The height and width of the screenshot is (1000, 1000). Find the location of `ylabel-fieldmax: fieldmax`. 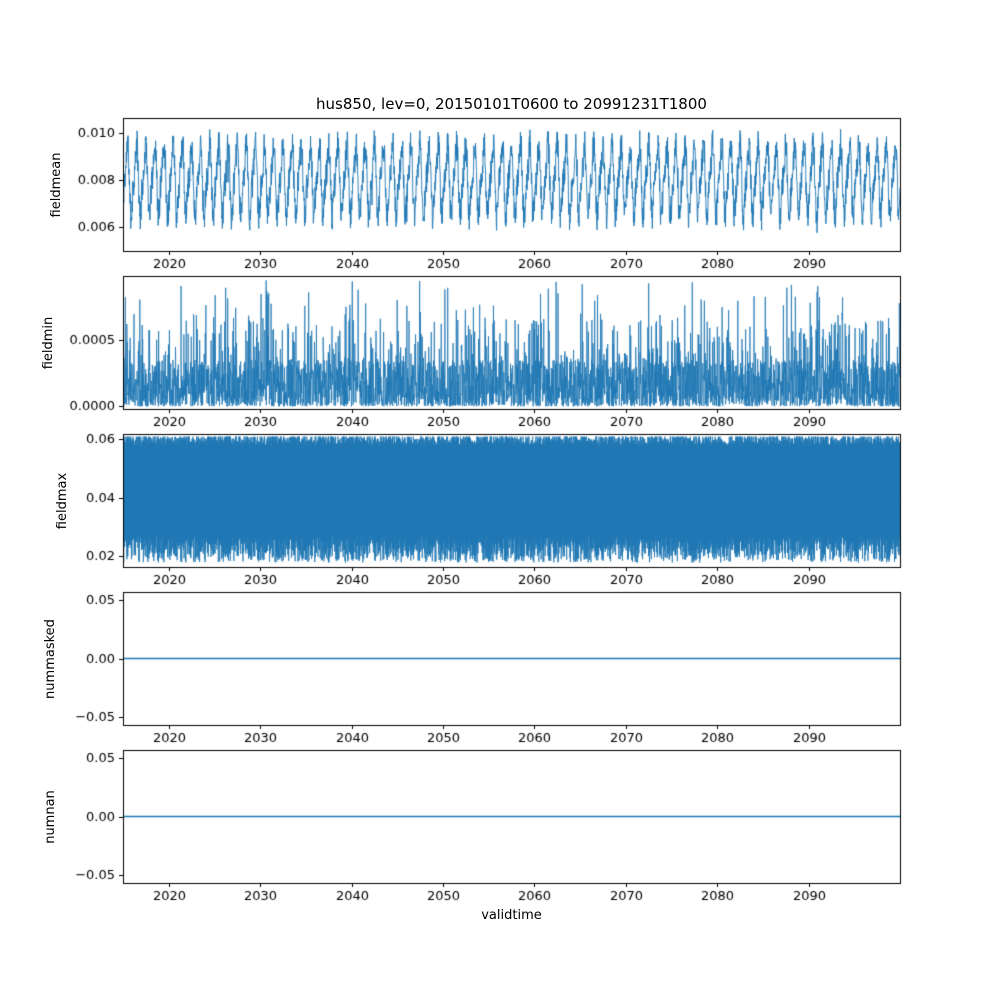

ylabel-fieldmax: fieldmax is located at coordinates (62, 501).